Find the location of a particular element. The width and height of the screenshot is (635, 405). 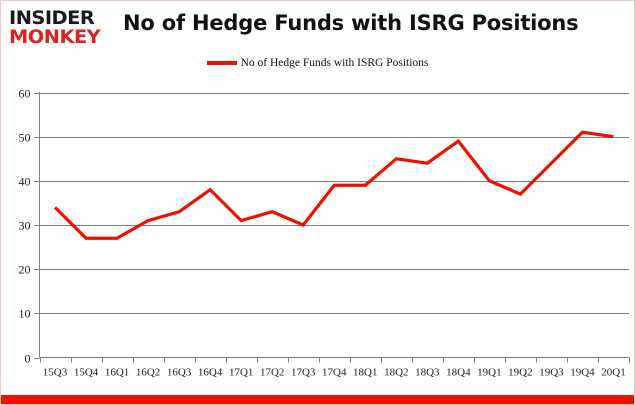

x-axis-tickmarks is located at coordinates (335, 360).